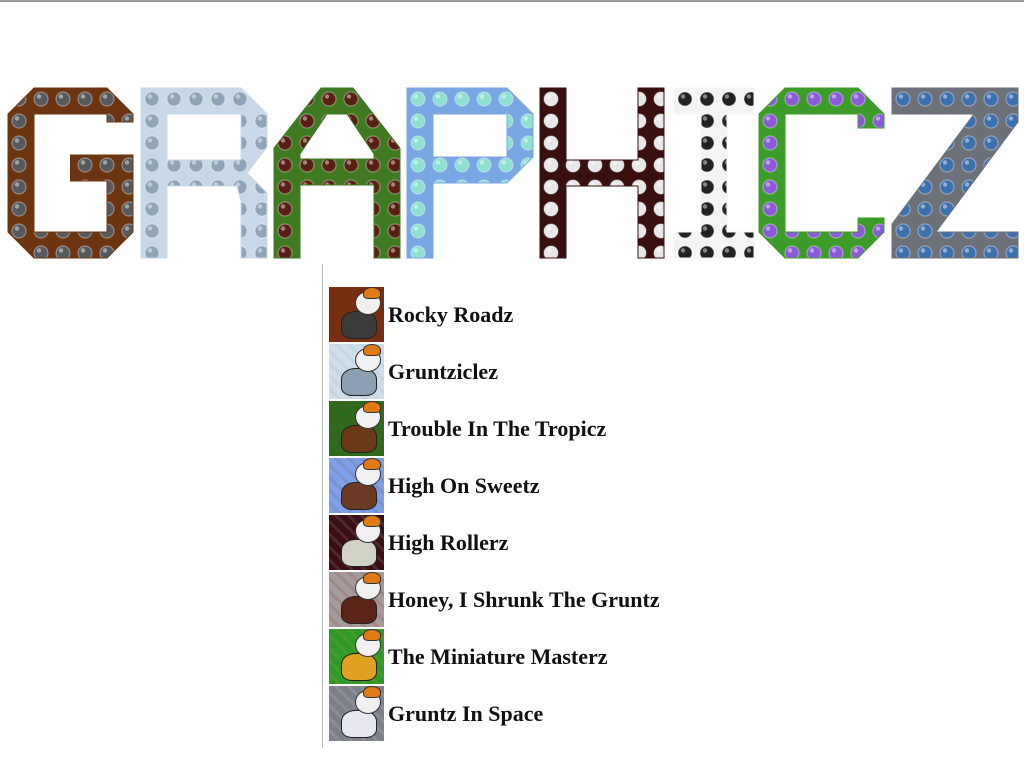 The image size is (1024, 768). I want to click on sweetz-thumbnail-icon, so click(356, 485).